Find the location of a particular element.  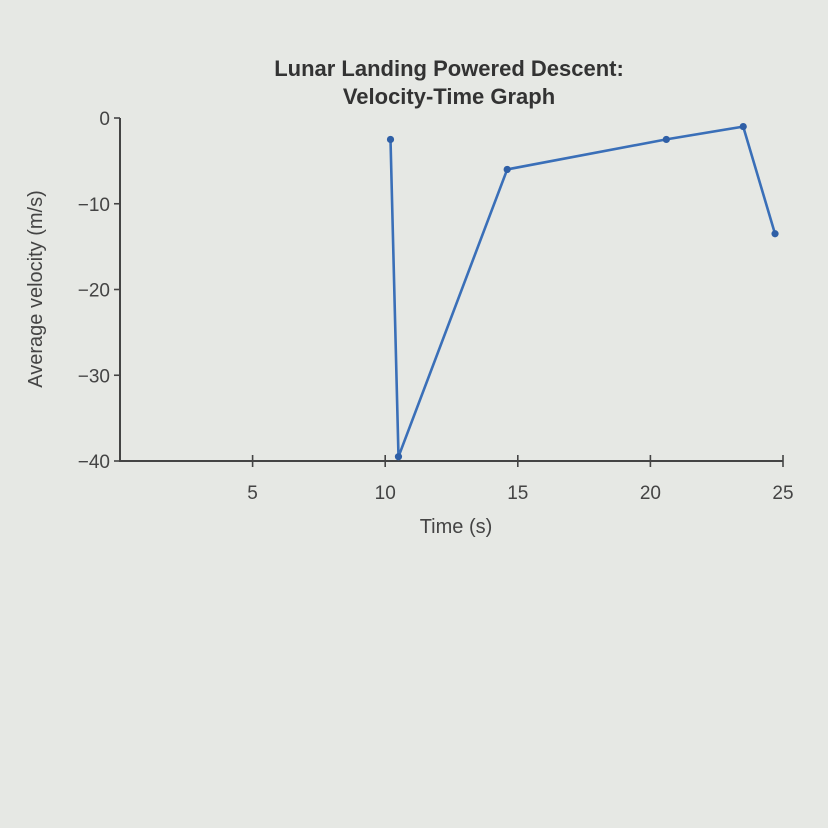

x-tick-label: 15 is located at coordinates (517, 493).